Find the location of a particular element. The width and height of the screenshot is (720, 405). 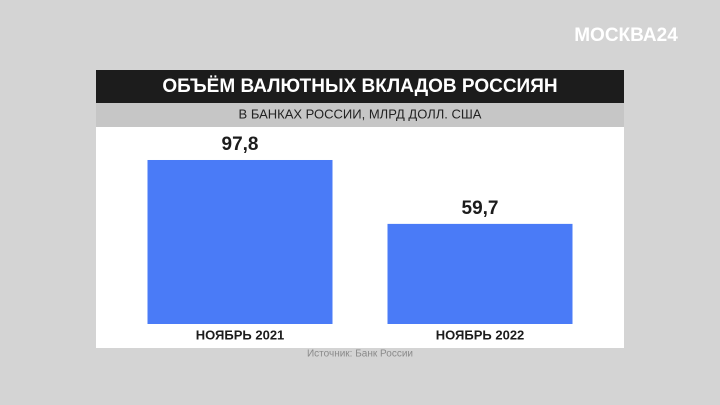

chart-subtitle: В БАНКАХ РОССИИ, МЛРД ДОЛЛ. США is located at coordinates (360, 113).